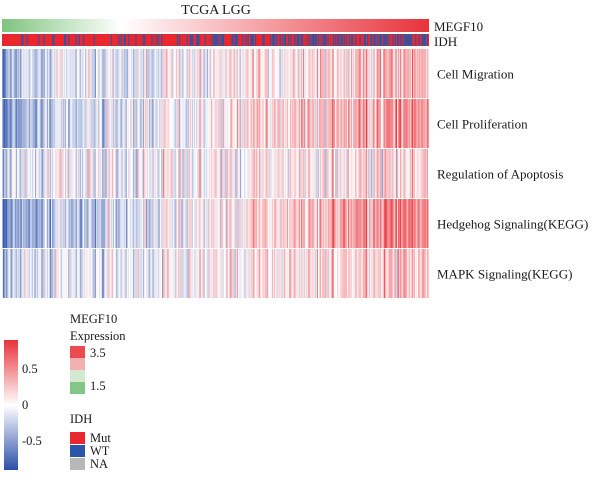 This screenshot has height=482, width=600. What do you see at coordinates (445, 41) in the screenshot?
I see `idh-track-label: IDH` at bounding box center [445, 41].